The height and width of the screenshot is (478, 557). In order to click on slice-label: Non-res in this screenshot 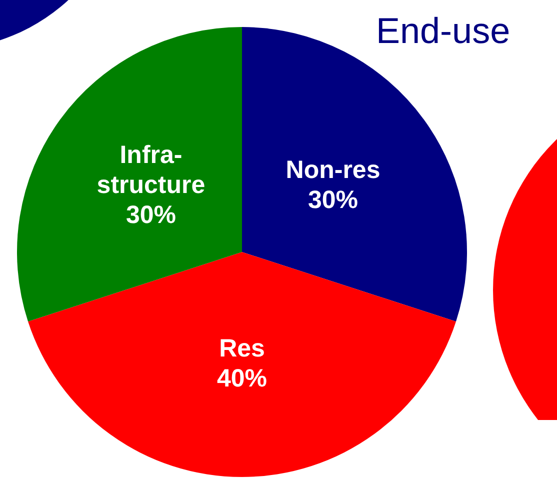, I will do `click(333, 170)`.